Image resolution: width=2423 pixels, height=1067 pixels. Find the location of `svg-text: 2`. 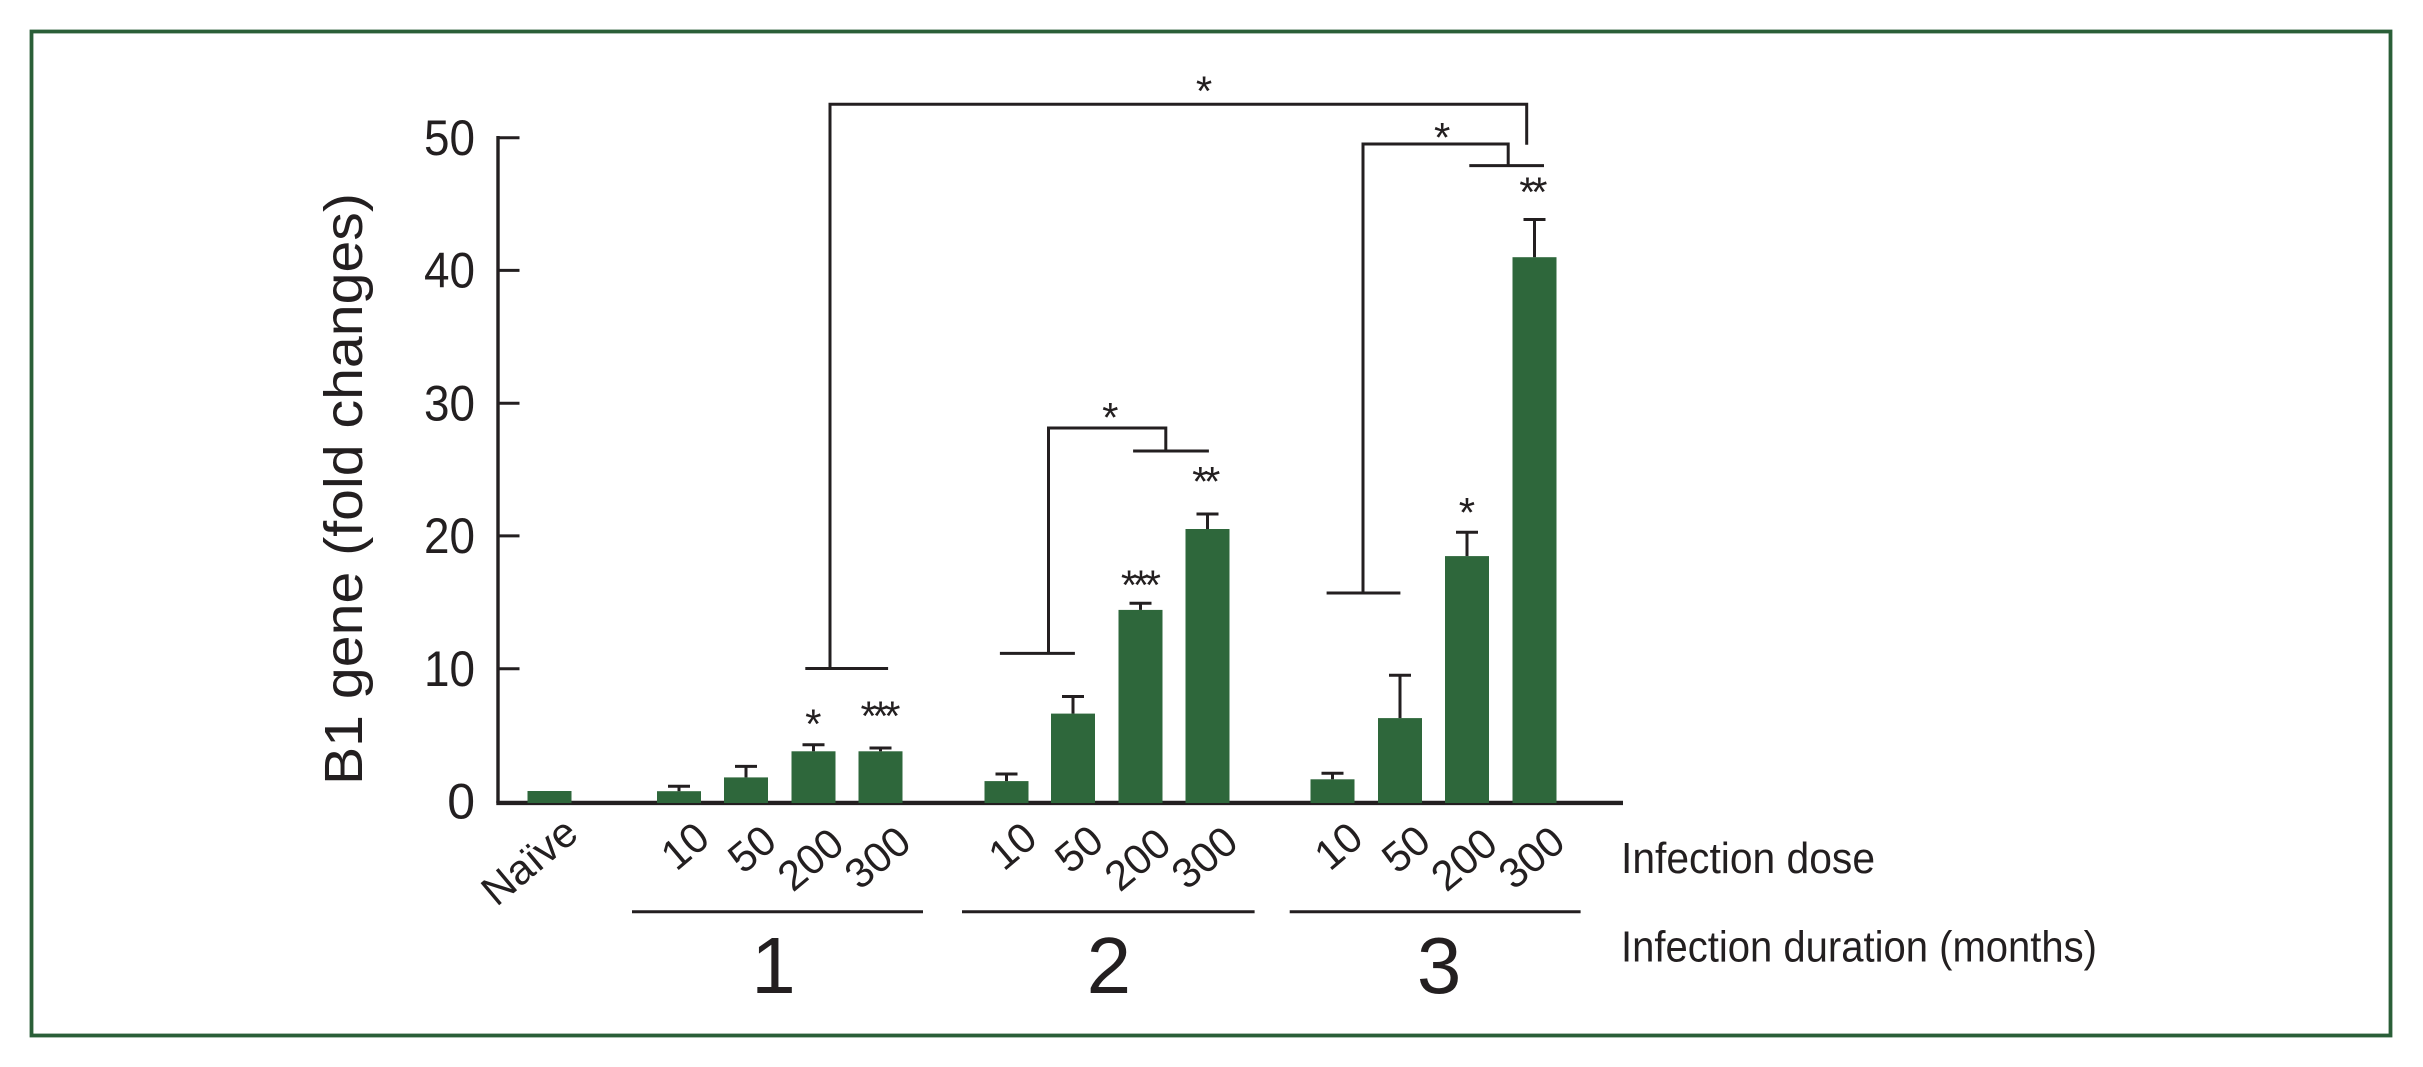

svg-text: 2 is located at coordinates (1109, 965).